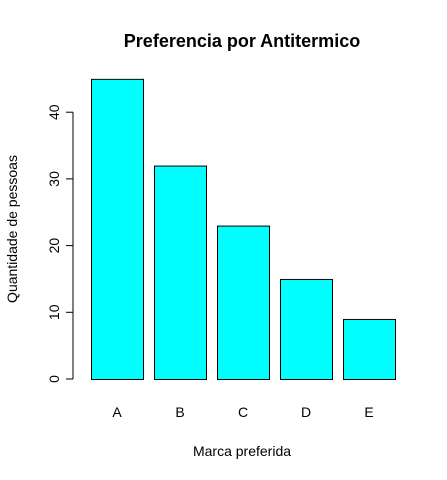 The image size is (447, 480). What do you see at coordinates (117, 412) in the screenshot?
I see `x-tick-label: A` at bounding box center [117, 412].